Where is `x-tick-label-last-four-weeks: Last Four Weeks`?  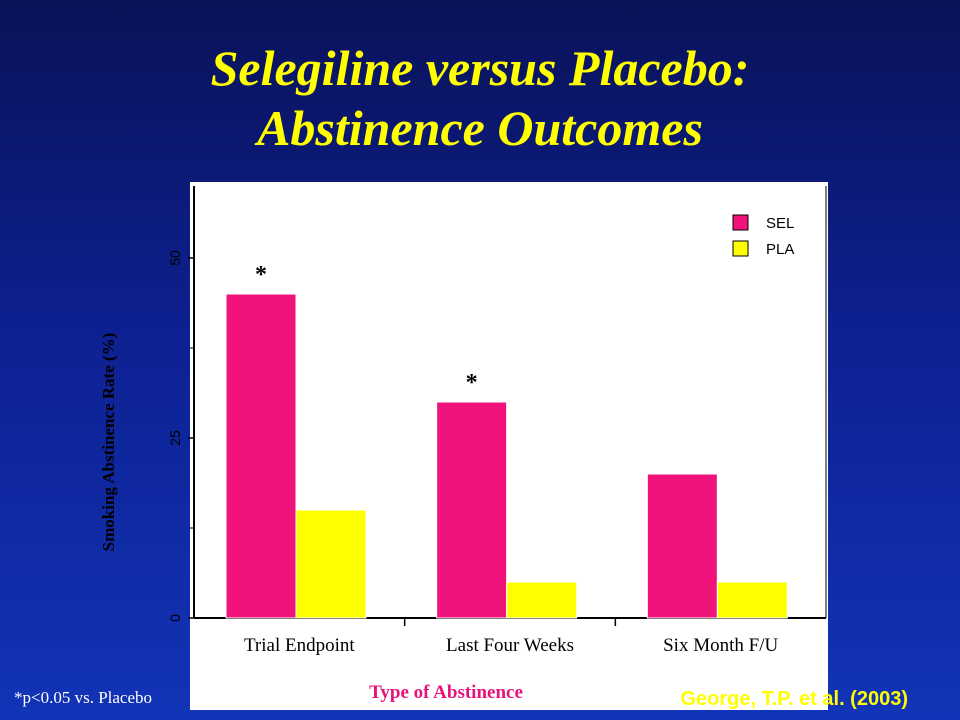
x-tick-label-last-four-weeks: Last Four Weeks is located at coordinates (510, 645).